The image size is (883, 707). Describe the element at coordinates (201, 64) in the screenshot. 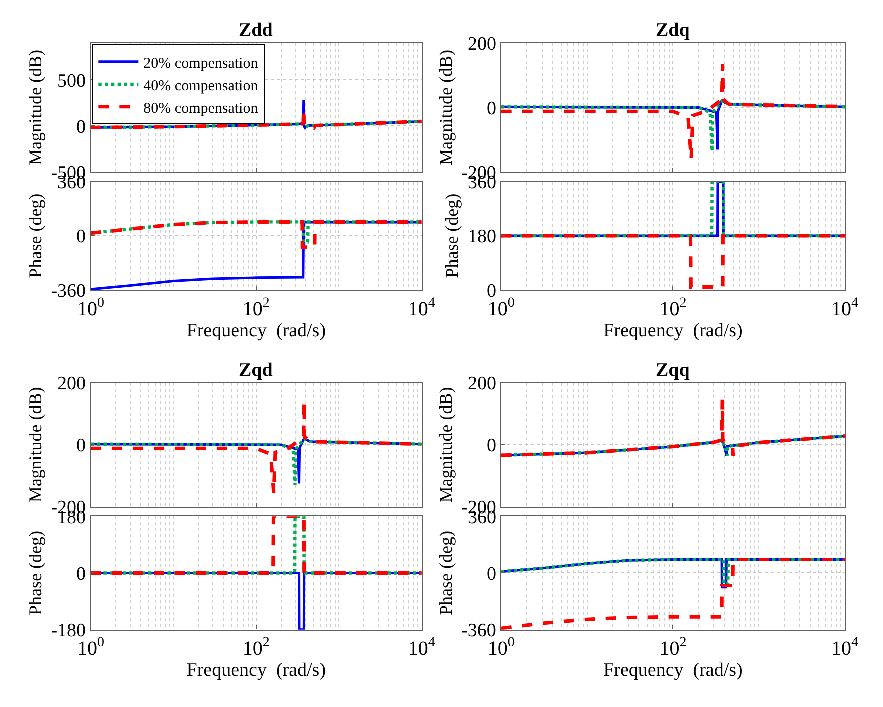

I see `legend-label: 20% compensation` at that location.